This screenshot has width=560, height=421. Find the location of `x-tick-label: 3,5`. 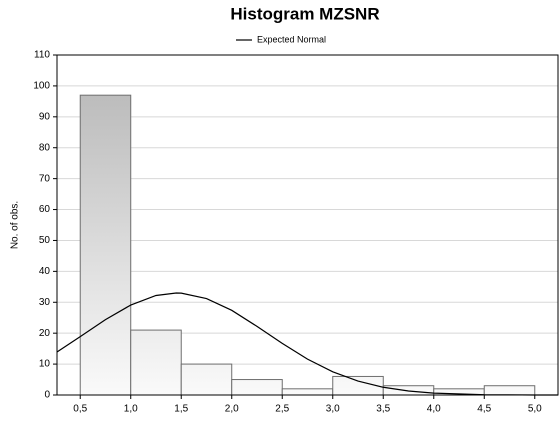

x-tick-label: 3,5 is located at coordinates (383, 409).